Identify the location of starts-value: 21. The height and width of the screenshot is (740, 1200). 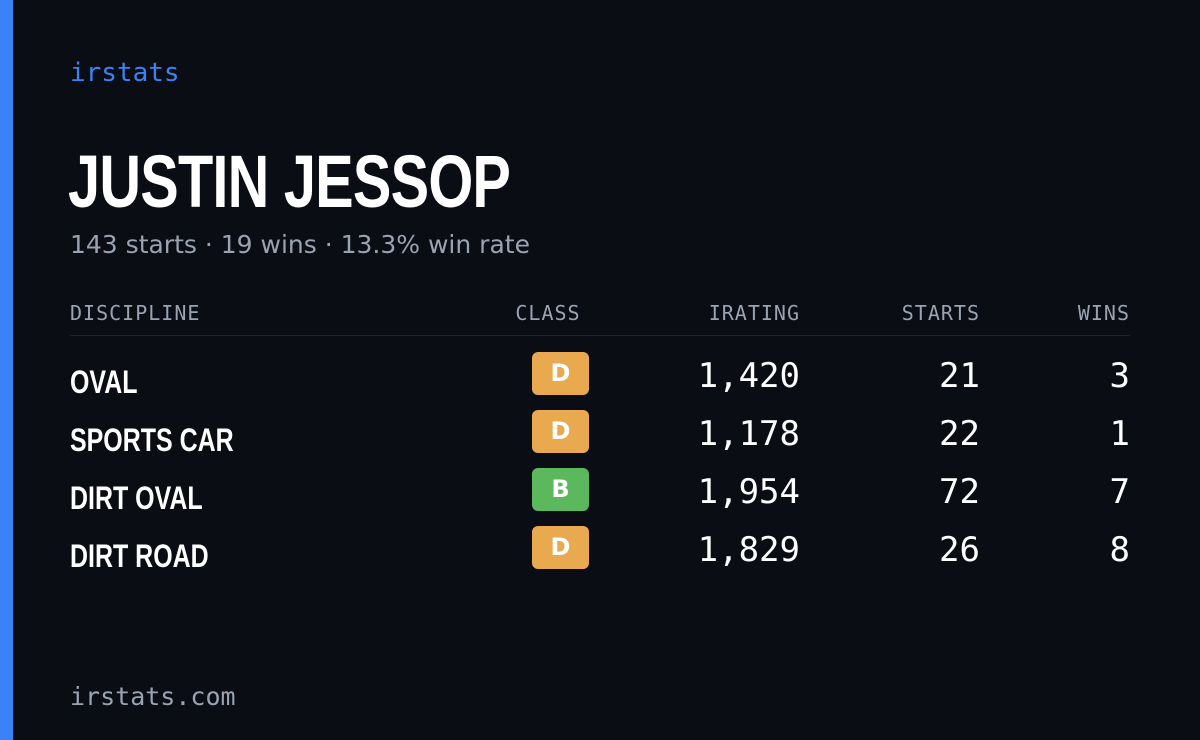
(959, 376).